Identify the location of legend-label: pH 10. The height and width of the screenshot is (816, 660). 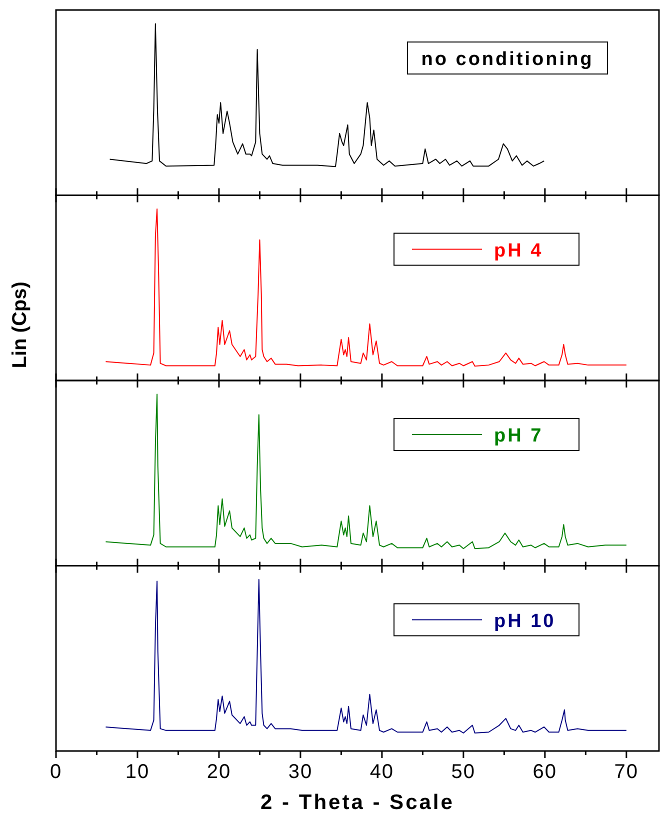
(525, 621).